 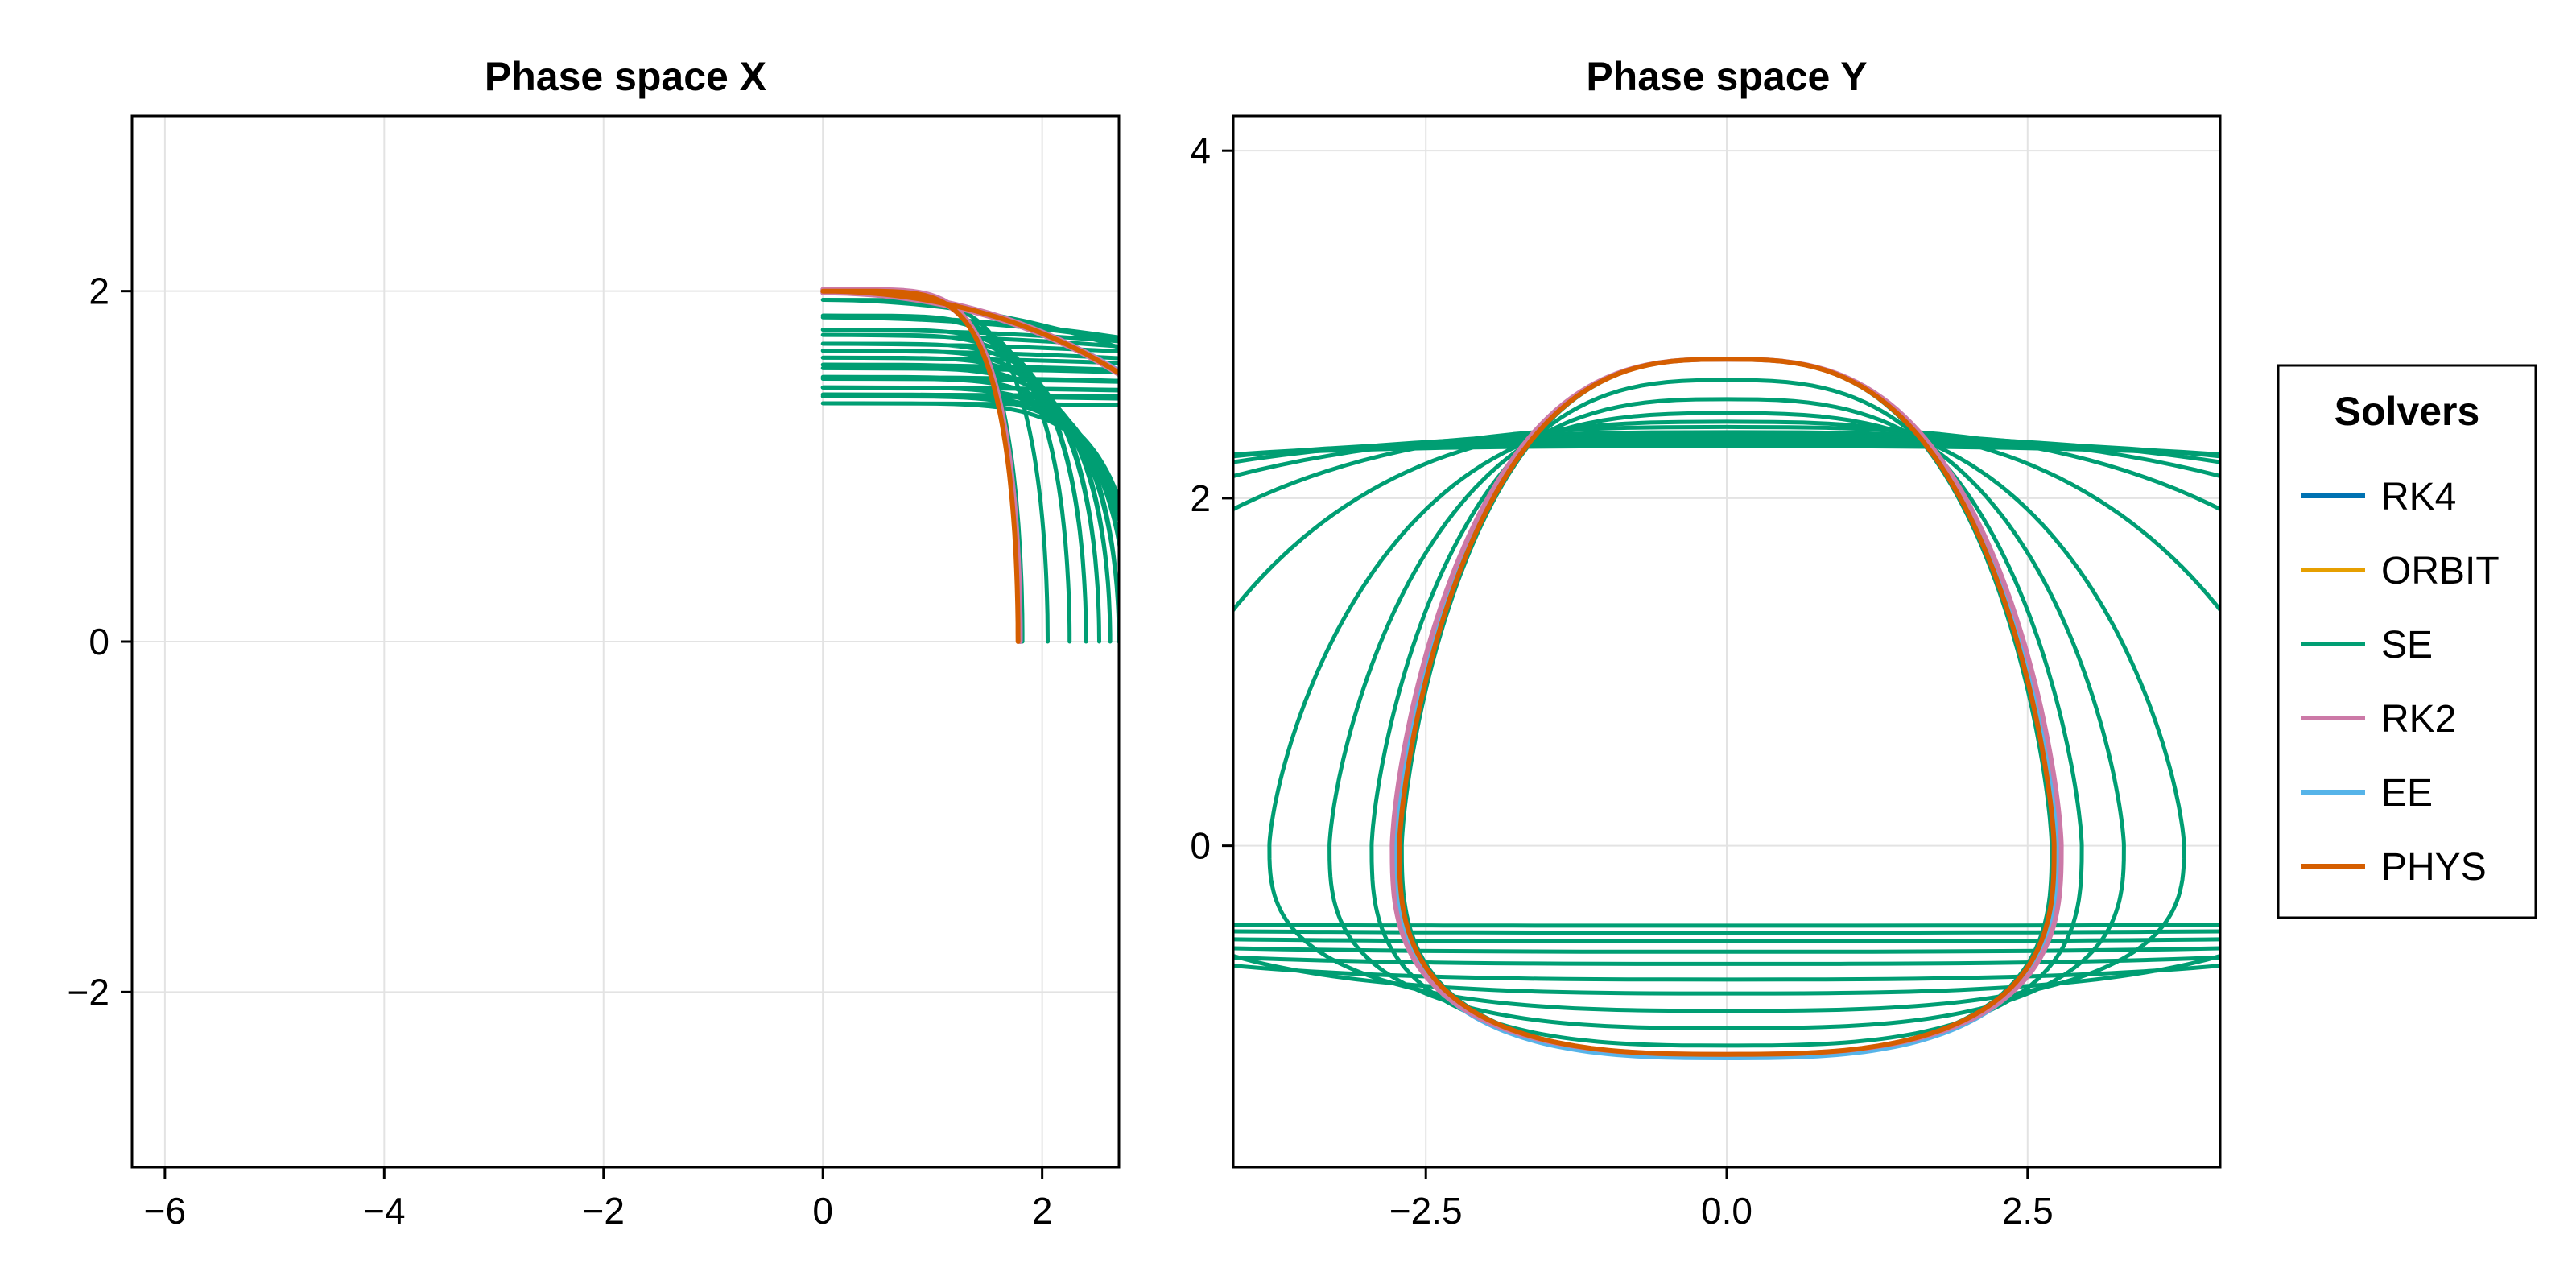 I want to click on legend-label-se: SE, so click(x=2407, y=645).